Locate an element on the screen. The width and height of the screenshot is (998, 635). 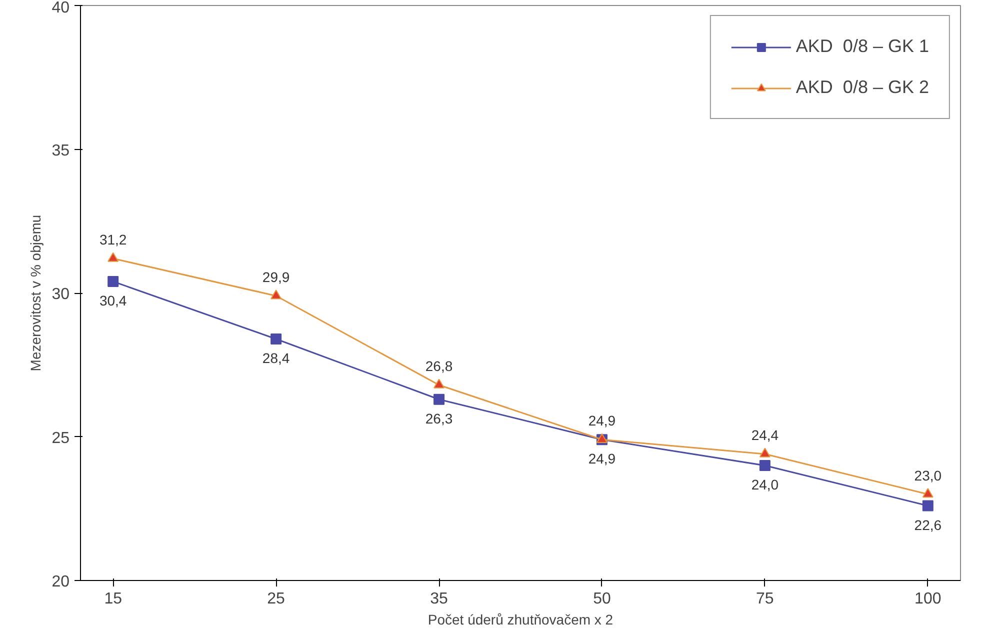
data-label: 26,8 is located at coordinates (439, 366).